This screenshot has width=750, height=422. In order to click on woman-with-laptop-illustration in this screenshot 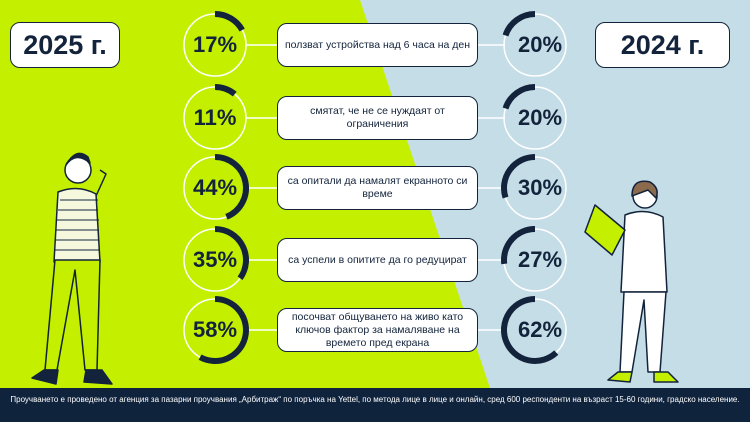, I will do `click(631, 281)`.